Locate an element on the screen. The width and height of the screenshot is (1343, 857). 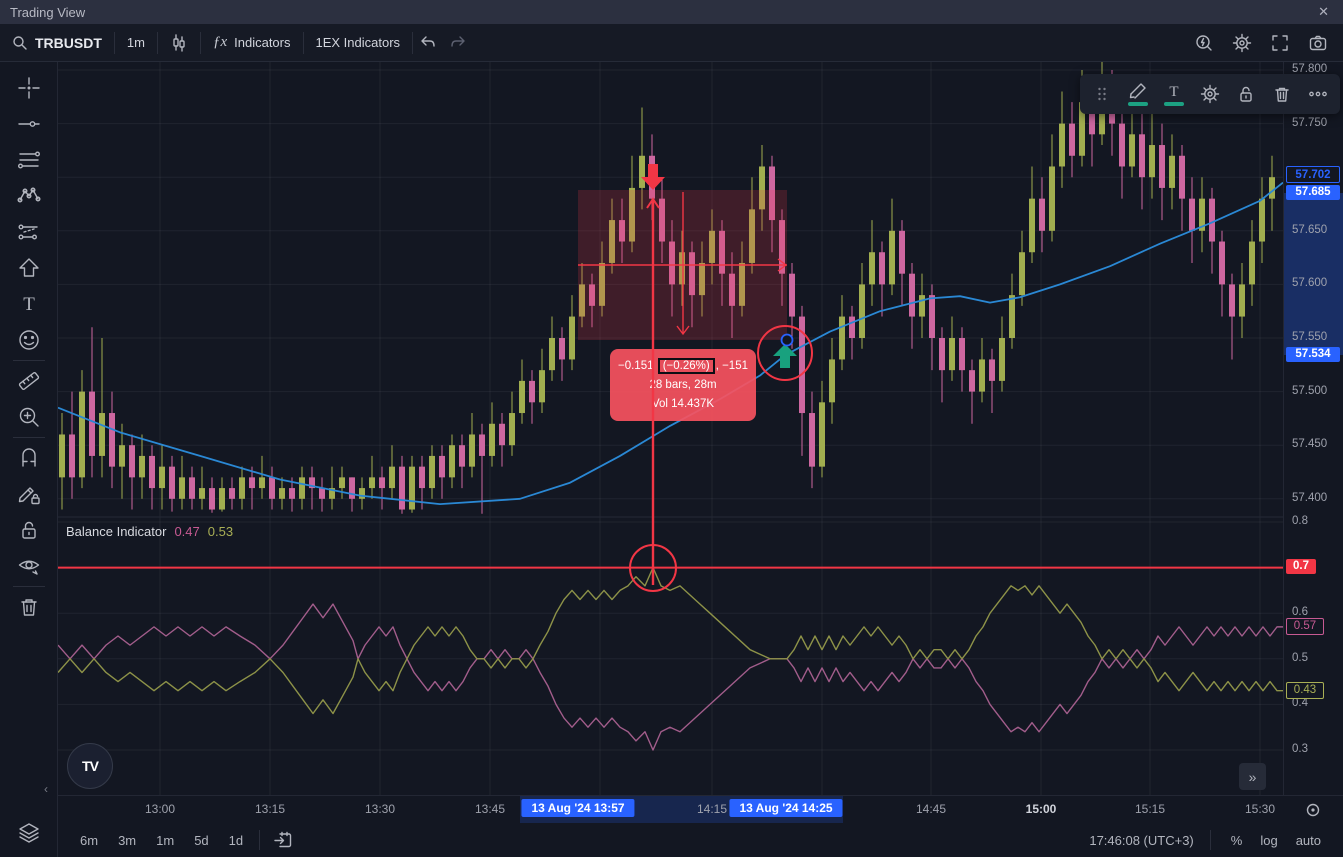
close-icon: ✕ is located at coordinates (1323, 11).